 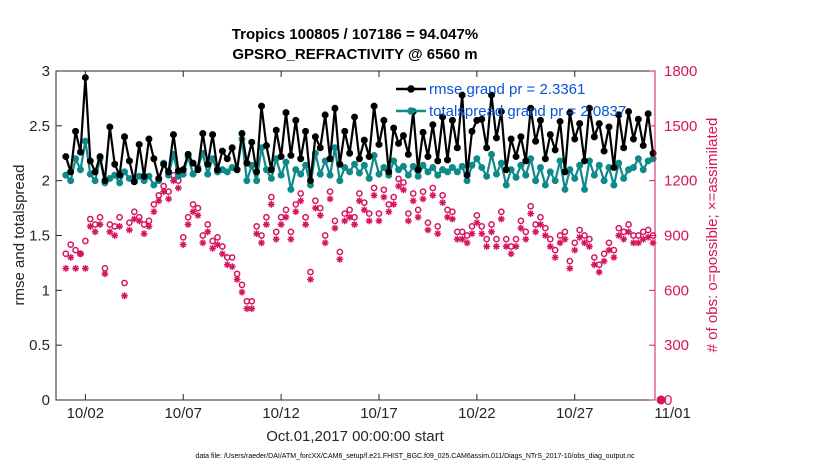 I want to click on y2-tick-label: 300, so click(x=676, y=345).